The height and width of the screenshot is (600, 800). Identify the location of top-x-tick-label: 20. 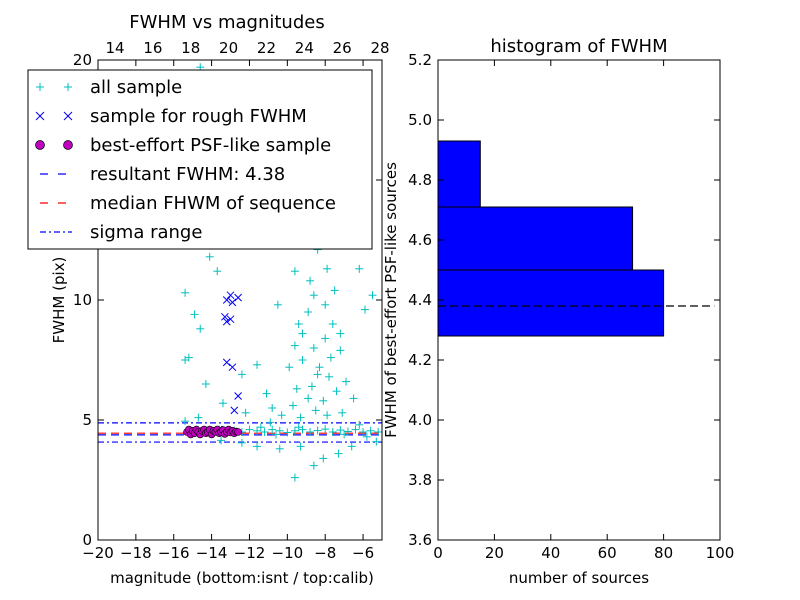
(228, 48).